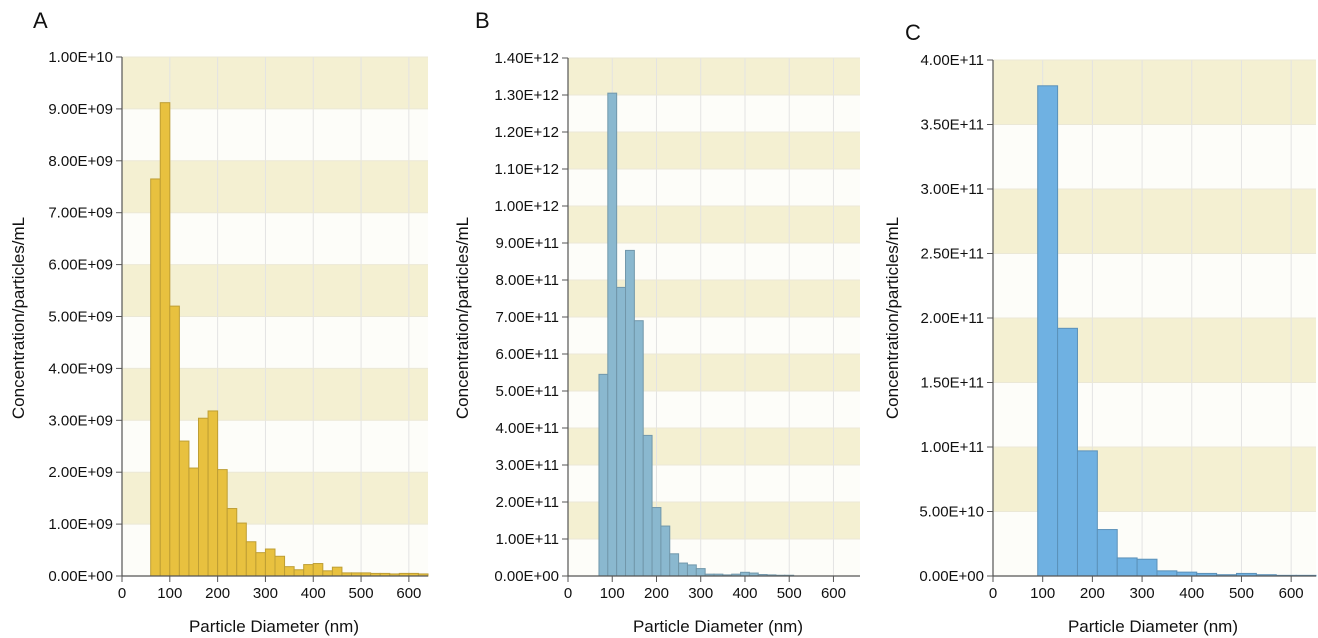  Describe the element at coordinates (265, 593) in the screenshot. I see `panel-a-x-tick-label: 300` at that location.